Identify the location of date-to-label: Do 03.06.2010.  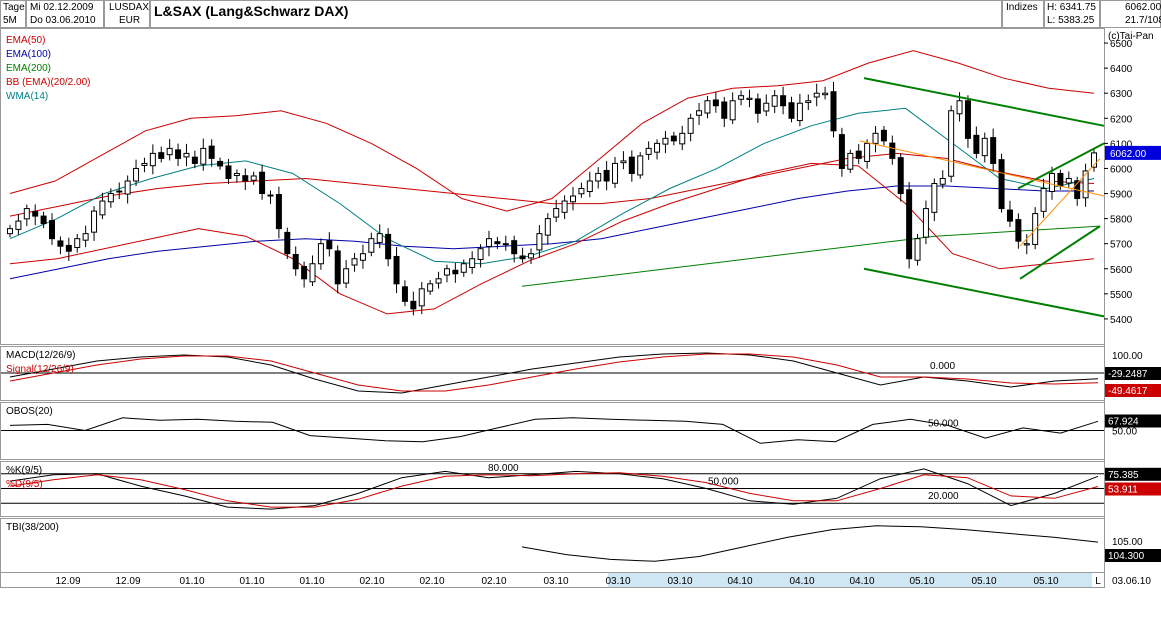
(63, 20).